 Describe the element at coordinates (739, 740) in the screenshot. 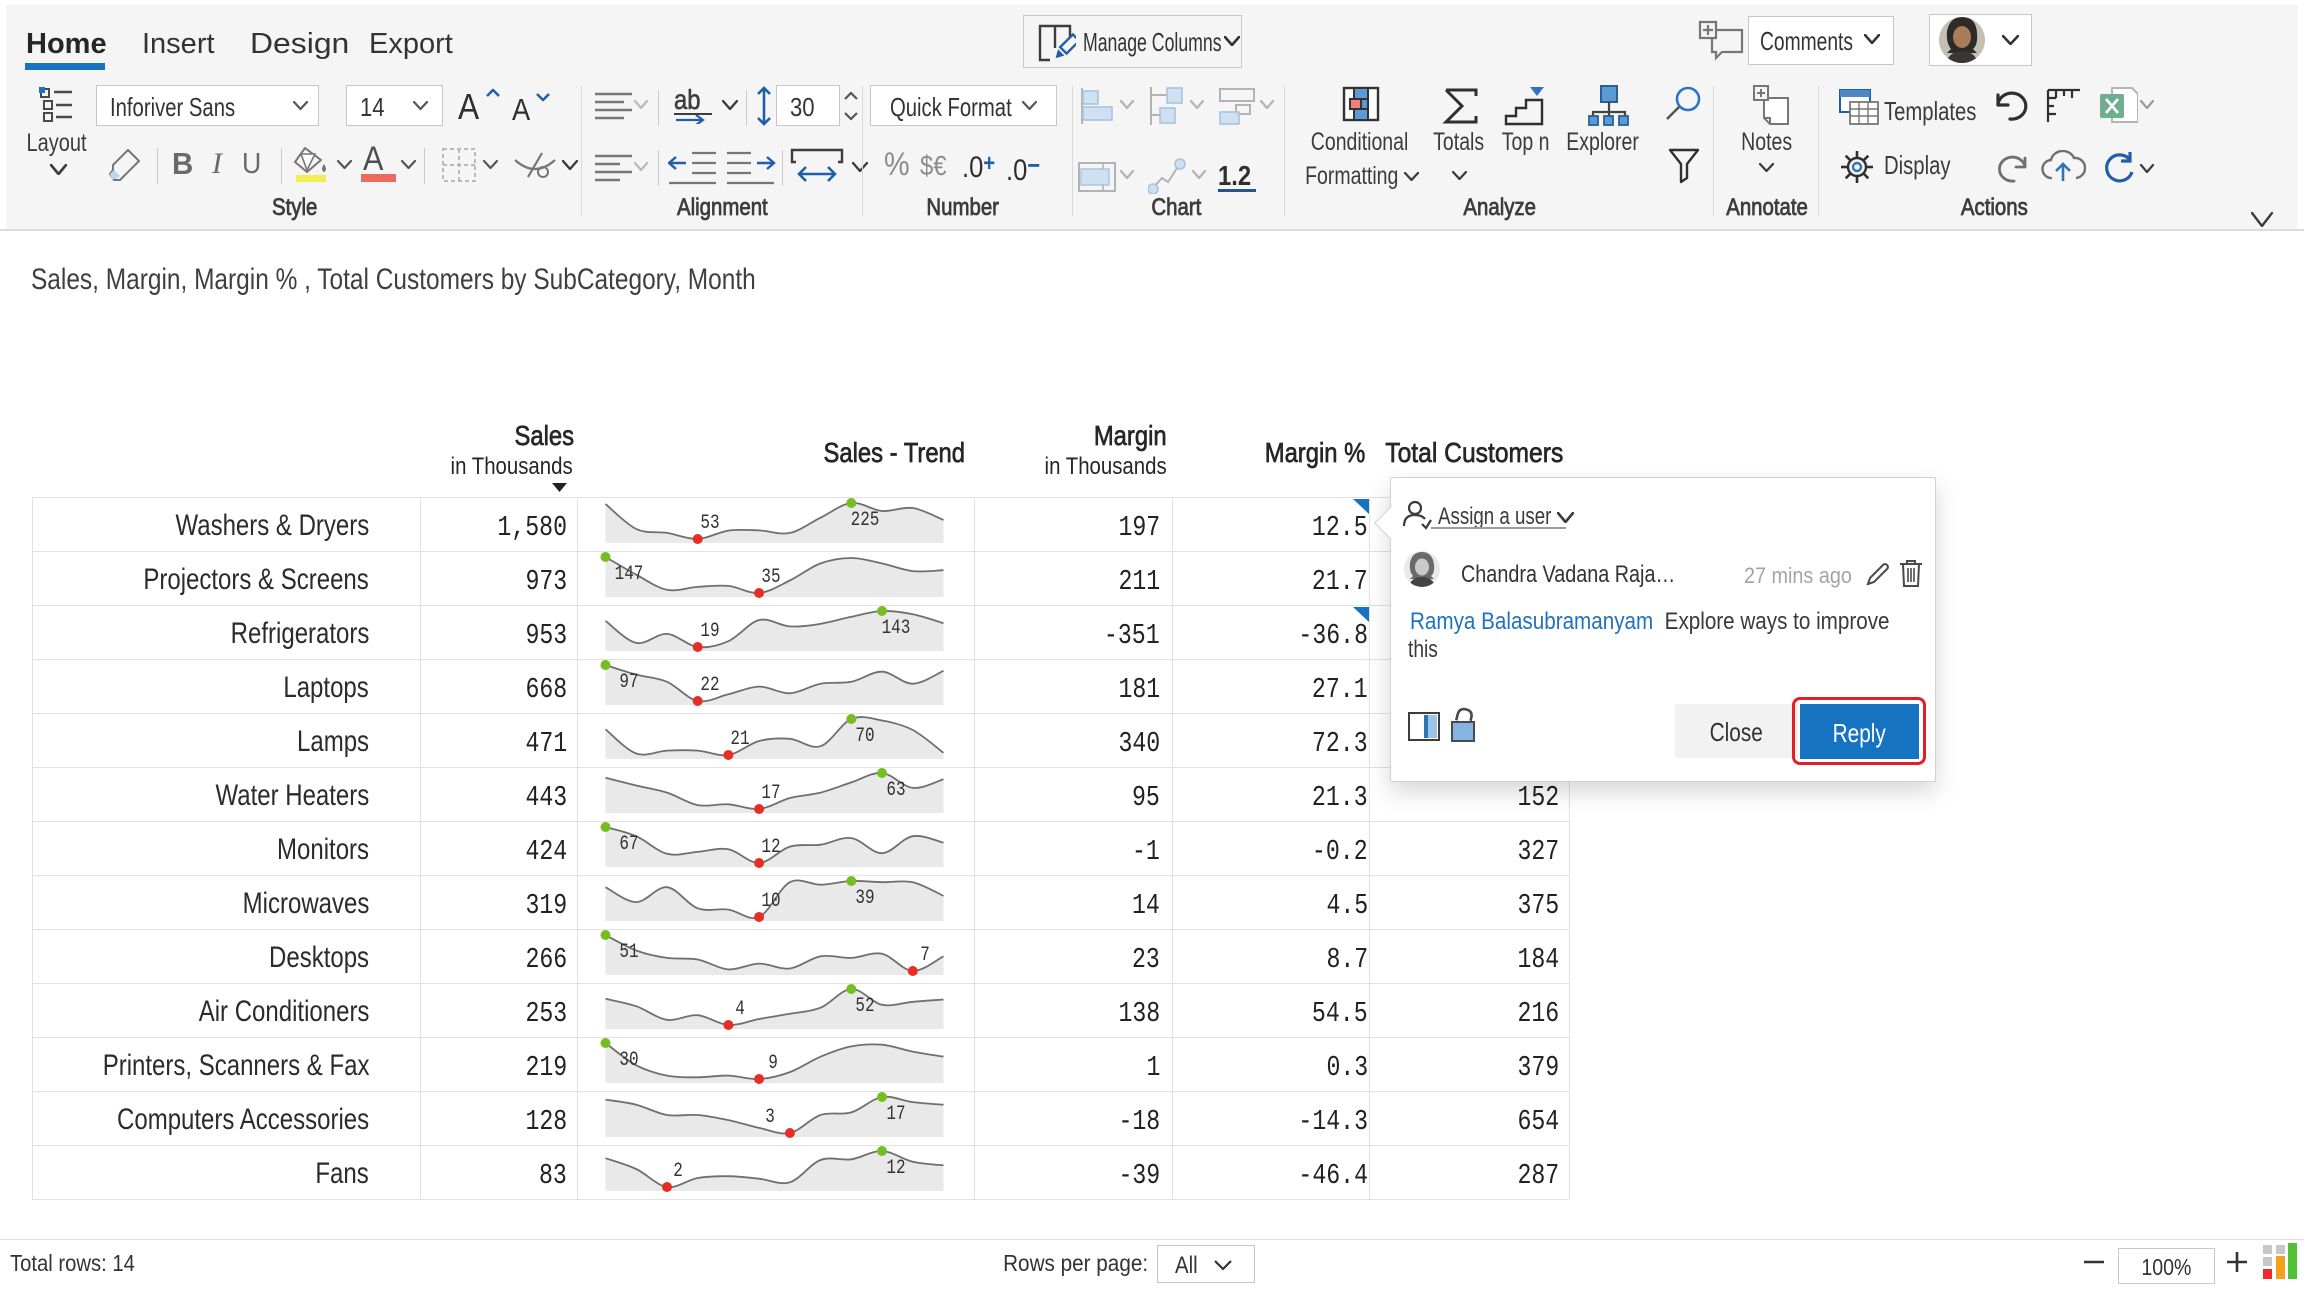

I see `svg-text: 21` at that location.